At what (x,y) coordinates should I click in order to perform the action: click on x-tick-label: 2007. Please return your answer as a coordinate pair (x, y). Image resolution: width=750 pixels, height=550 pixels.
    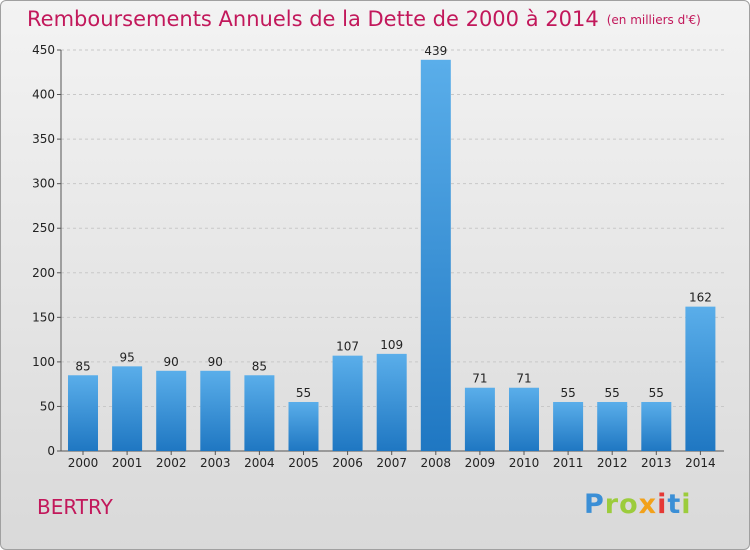
    Looking at the image, I should click on (391, 463).